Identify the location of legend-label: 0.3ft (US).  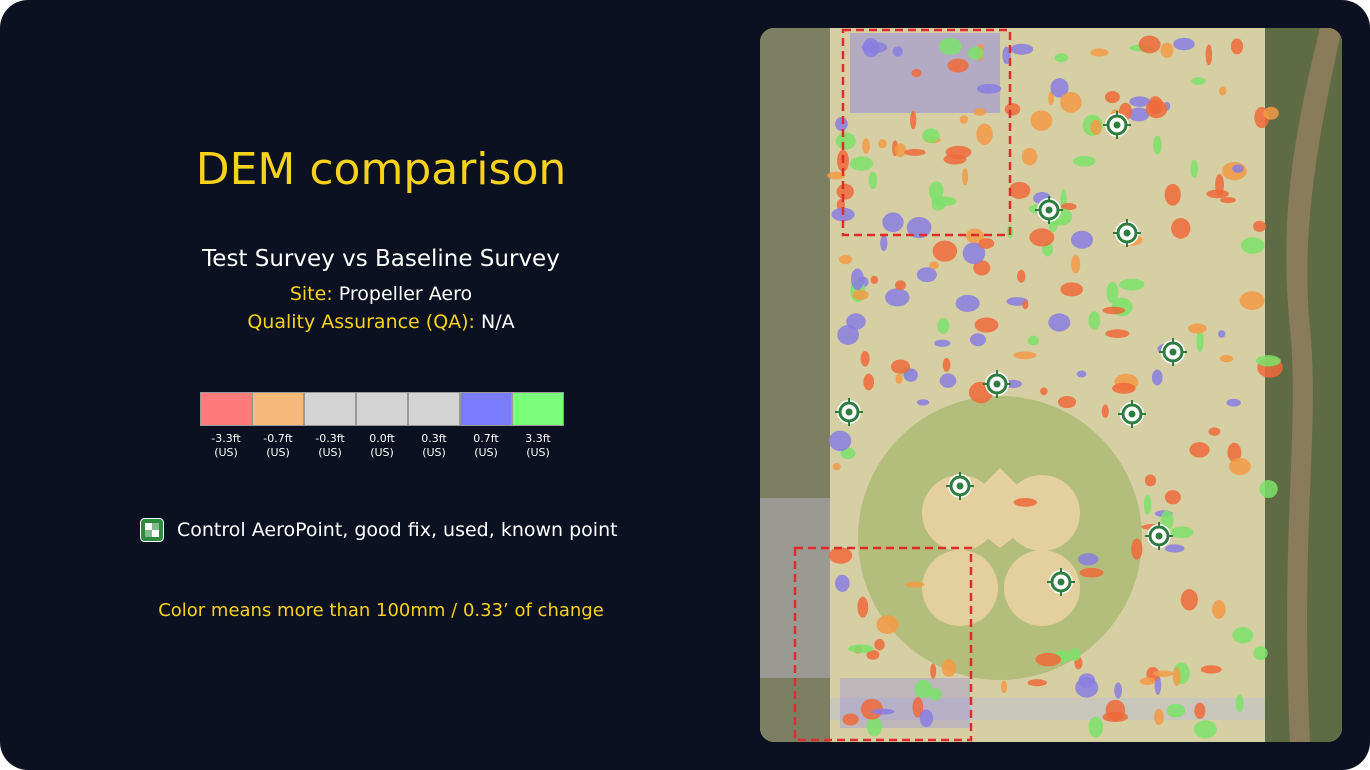
(434, 446).